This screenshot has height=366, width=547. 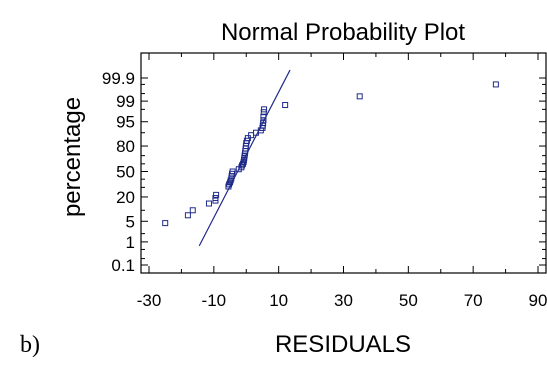 I want to click on y-tick-label: 99.9, so click(x=118, y=78).